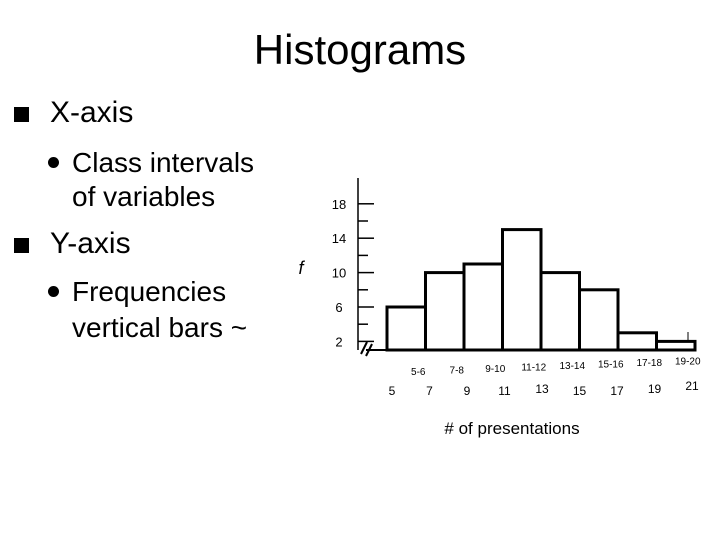  Describe the element at coordinates (688, 362) in the screenshot. I see `class-interval-label: 19-20` at that location.